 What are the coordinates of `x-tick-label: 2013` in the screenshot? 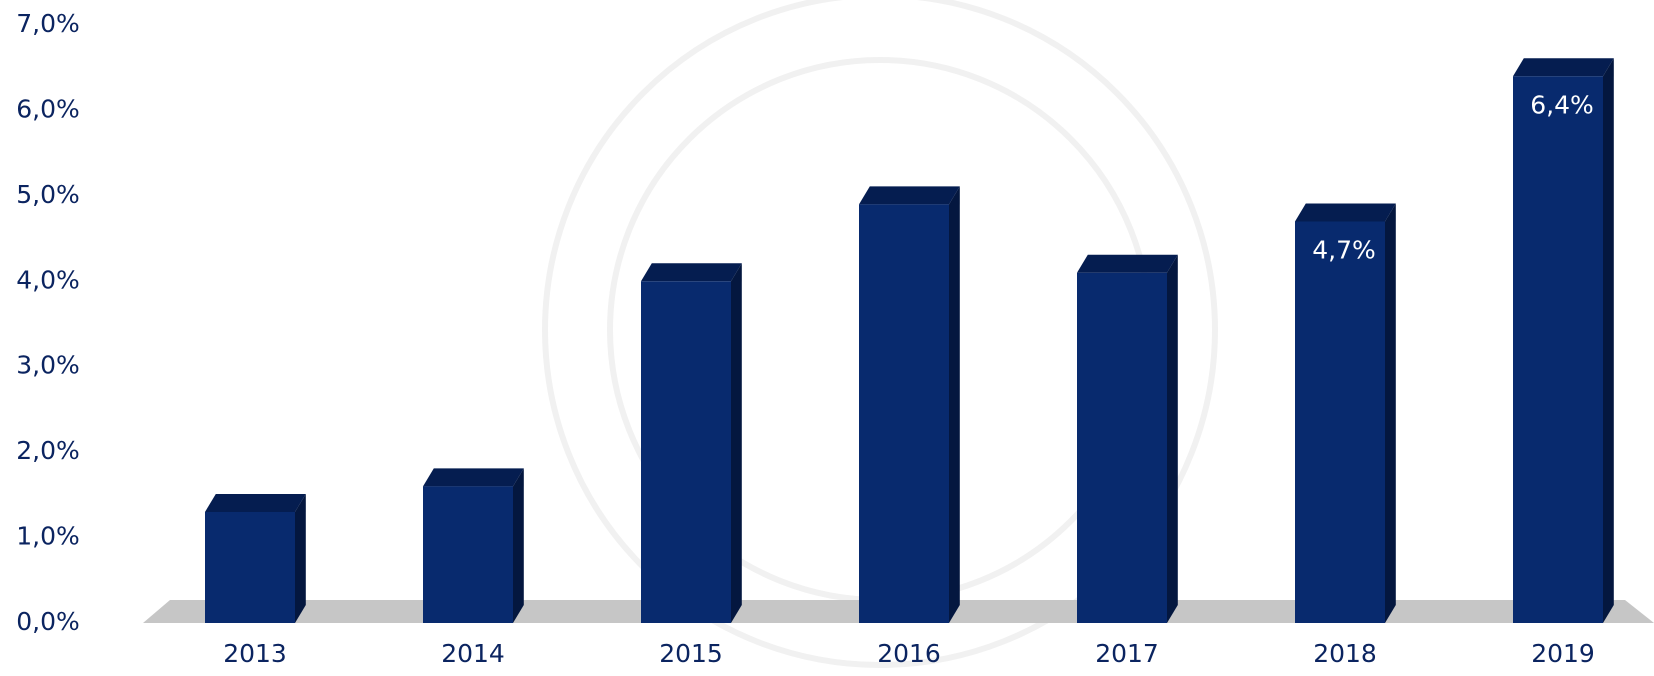 It's located at (255, 653).